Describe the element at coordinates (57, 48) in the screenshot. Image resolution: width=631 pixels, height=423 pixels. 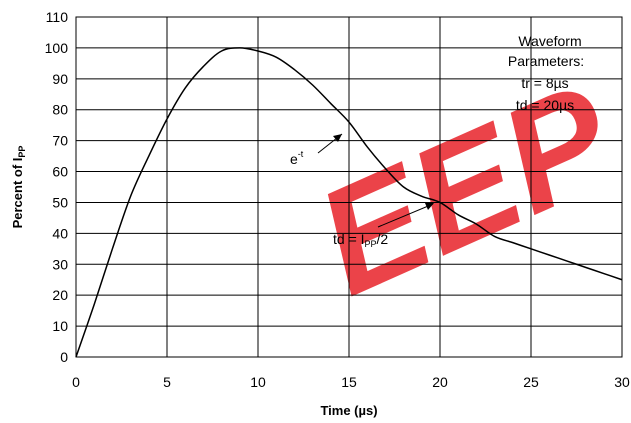
I see `y-tick-label: 100` at that location.